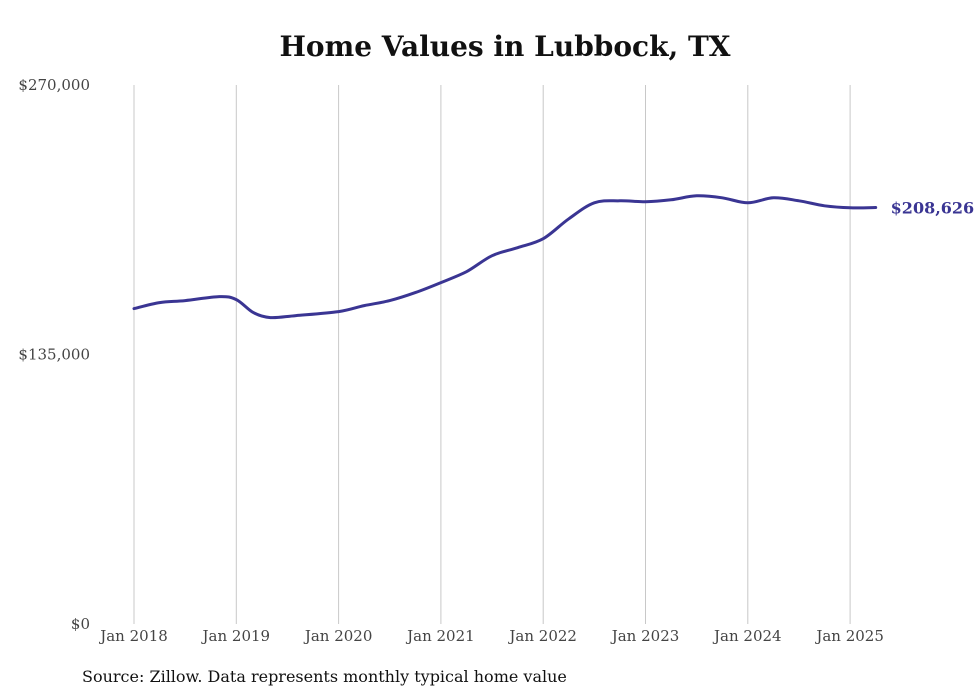  I want to click on x-tick-label: Jan 2023, so click(645, 636).